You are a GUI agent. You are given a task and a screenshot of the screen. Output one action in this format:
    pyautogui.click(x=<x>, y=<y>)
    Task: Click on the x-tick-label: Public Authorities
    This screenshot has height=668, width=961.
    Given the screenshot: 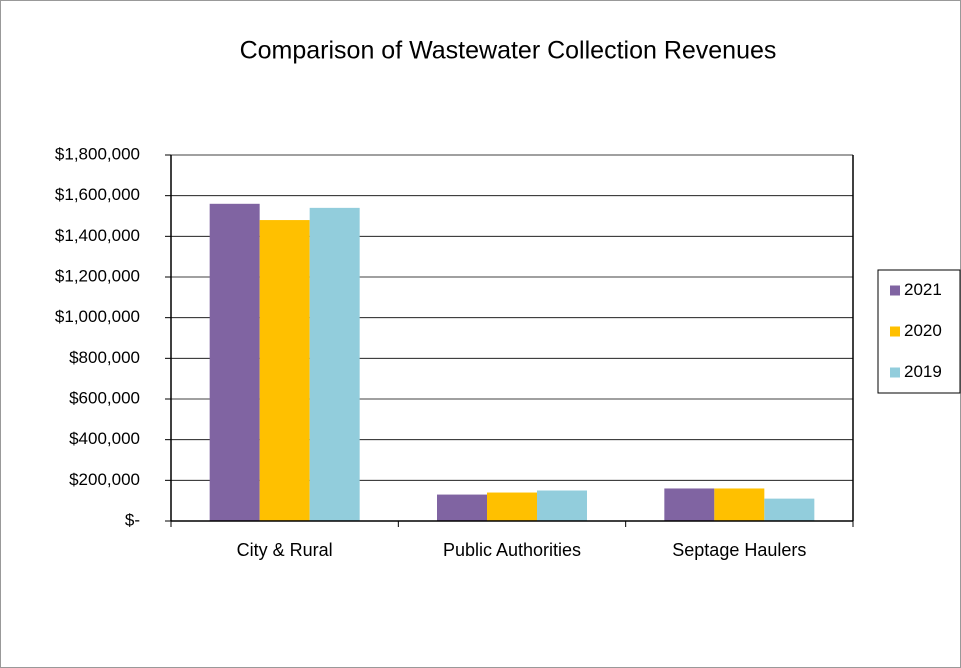 What is the action you would take?
    pyautogui.click(x=512, y=550)
    